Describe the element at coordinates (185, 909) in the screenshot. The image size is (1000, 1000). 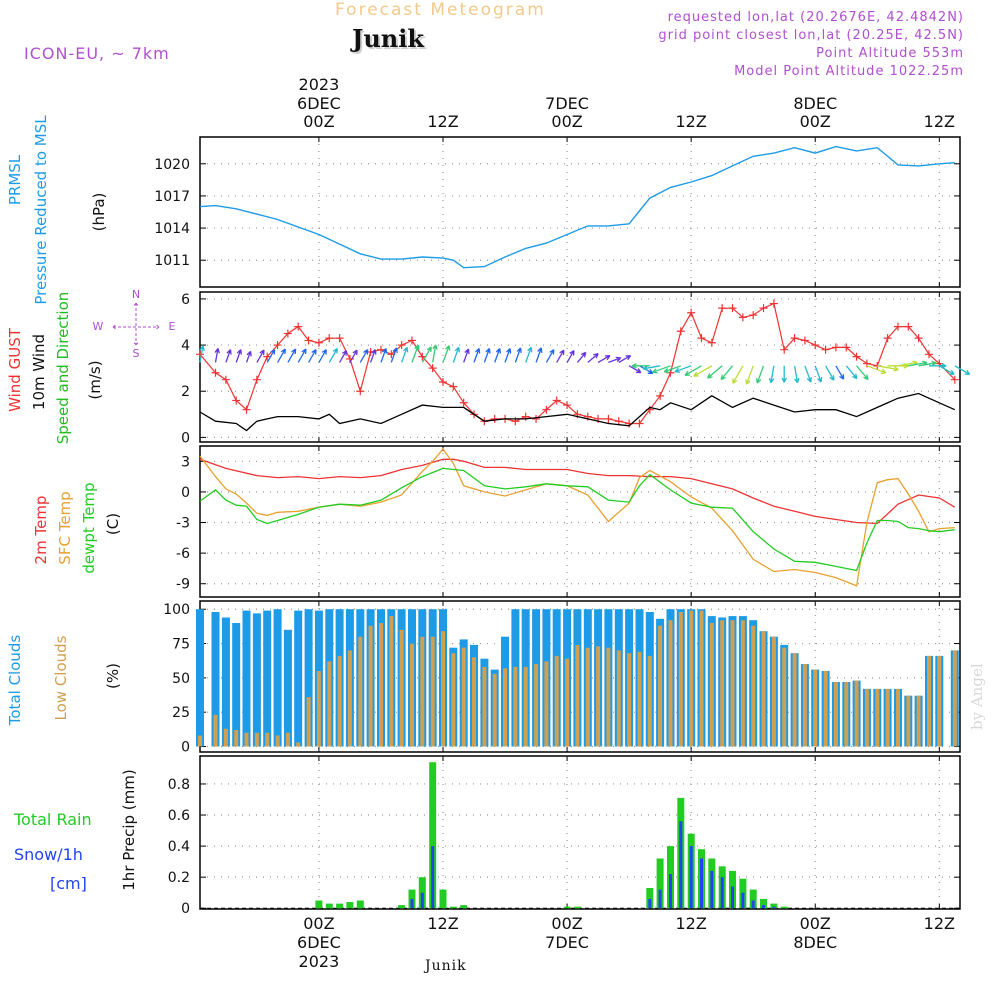
I see `y-tick-label: 0` at that location.